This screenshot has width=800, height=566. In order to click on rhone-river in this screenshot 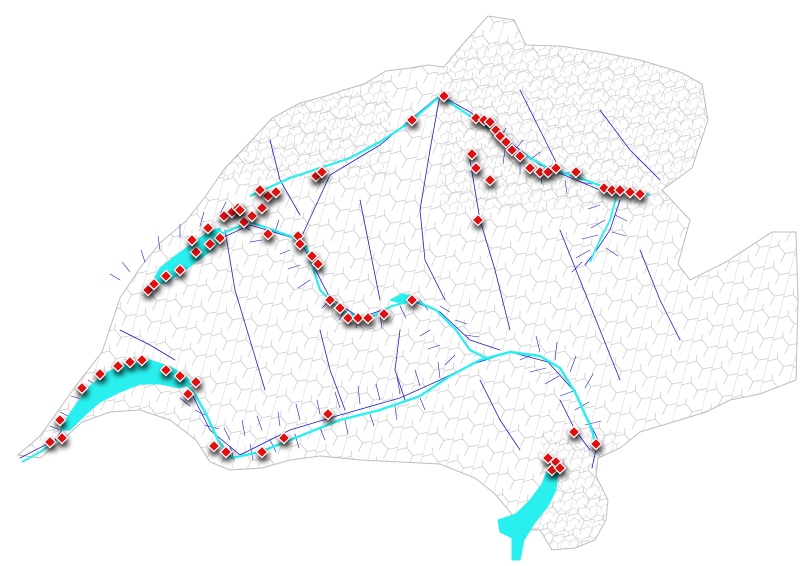, I will do `click(390, 405)`.